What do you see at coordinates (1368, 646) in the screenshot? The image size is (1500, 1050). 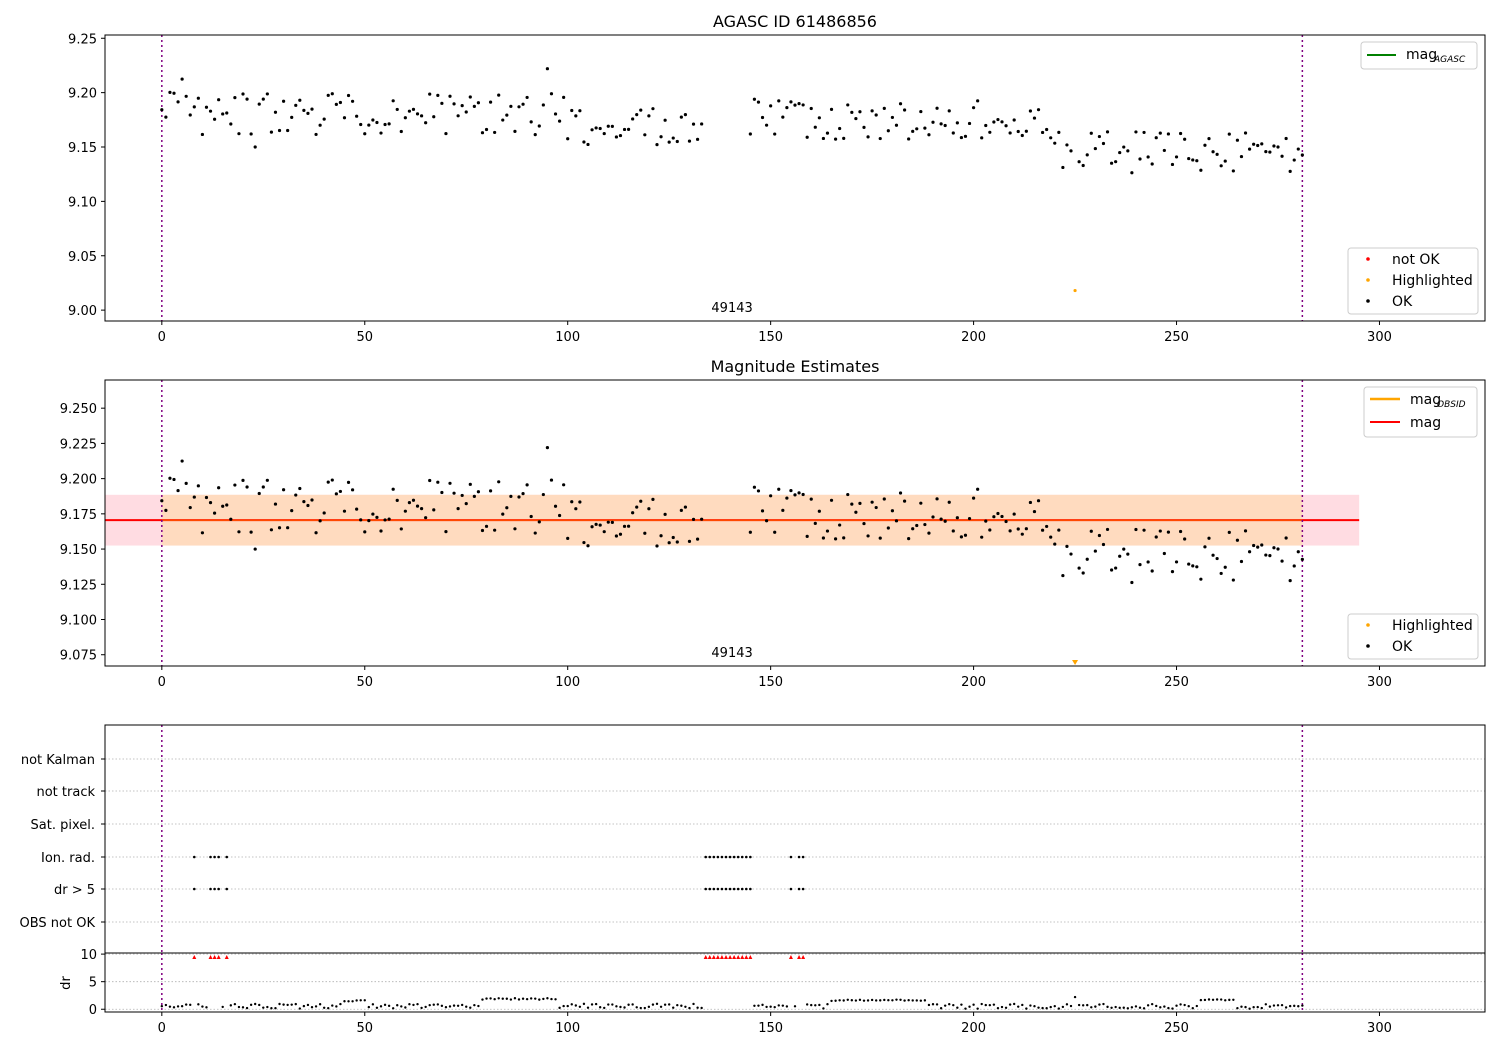 I see `legend-marker` at bounding box center [1368, 646].